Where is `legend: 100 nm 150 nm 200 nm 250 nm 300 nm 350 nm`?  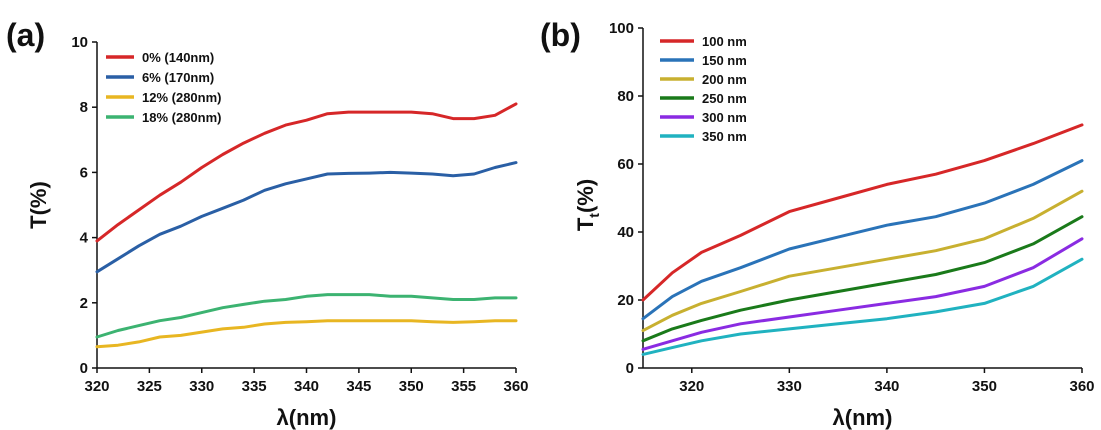 legend: 100 nm 150 nm 200 nm 250 nm 300 nm 350 nm is located at coordinates (703, 89).